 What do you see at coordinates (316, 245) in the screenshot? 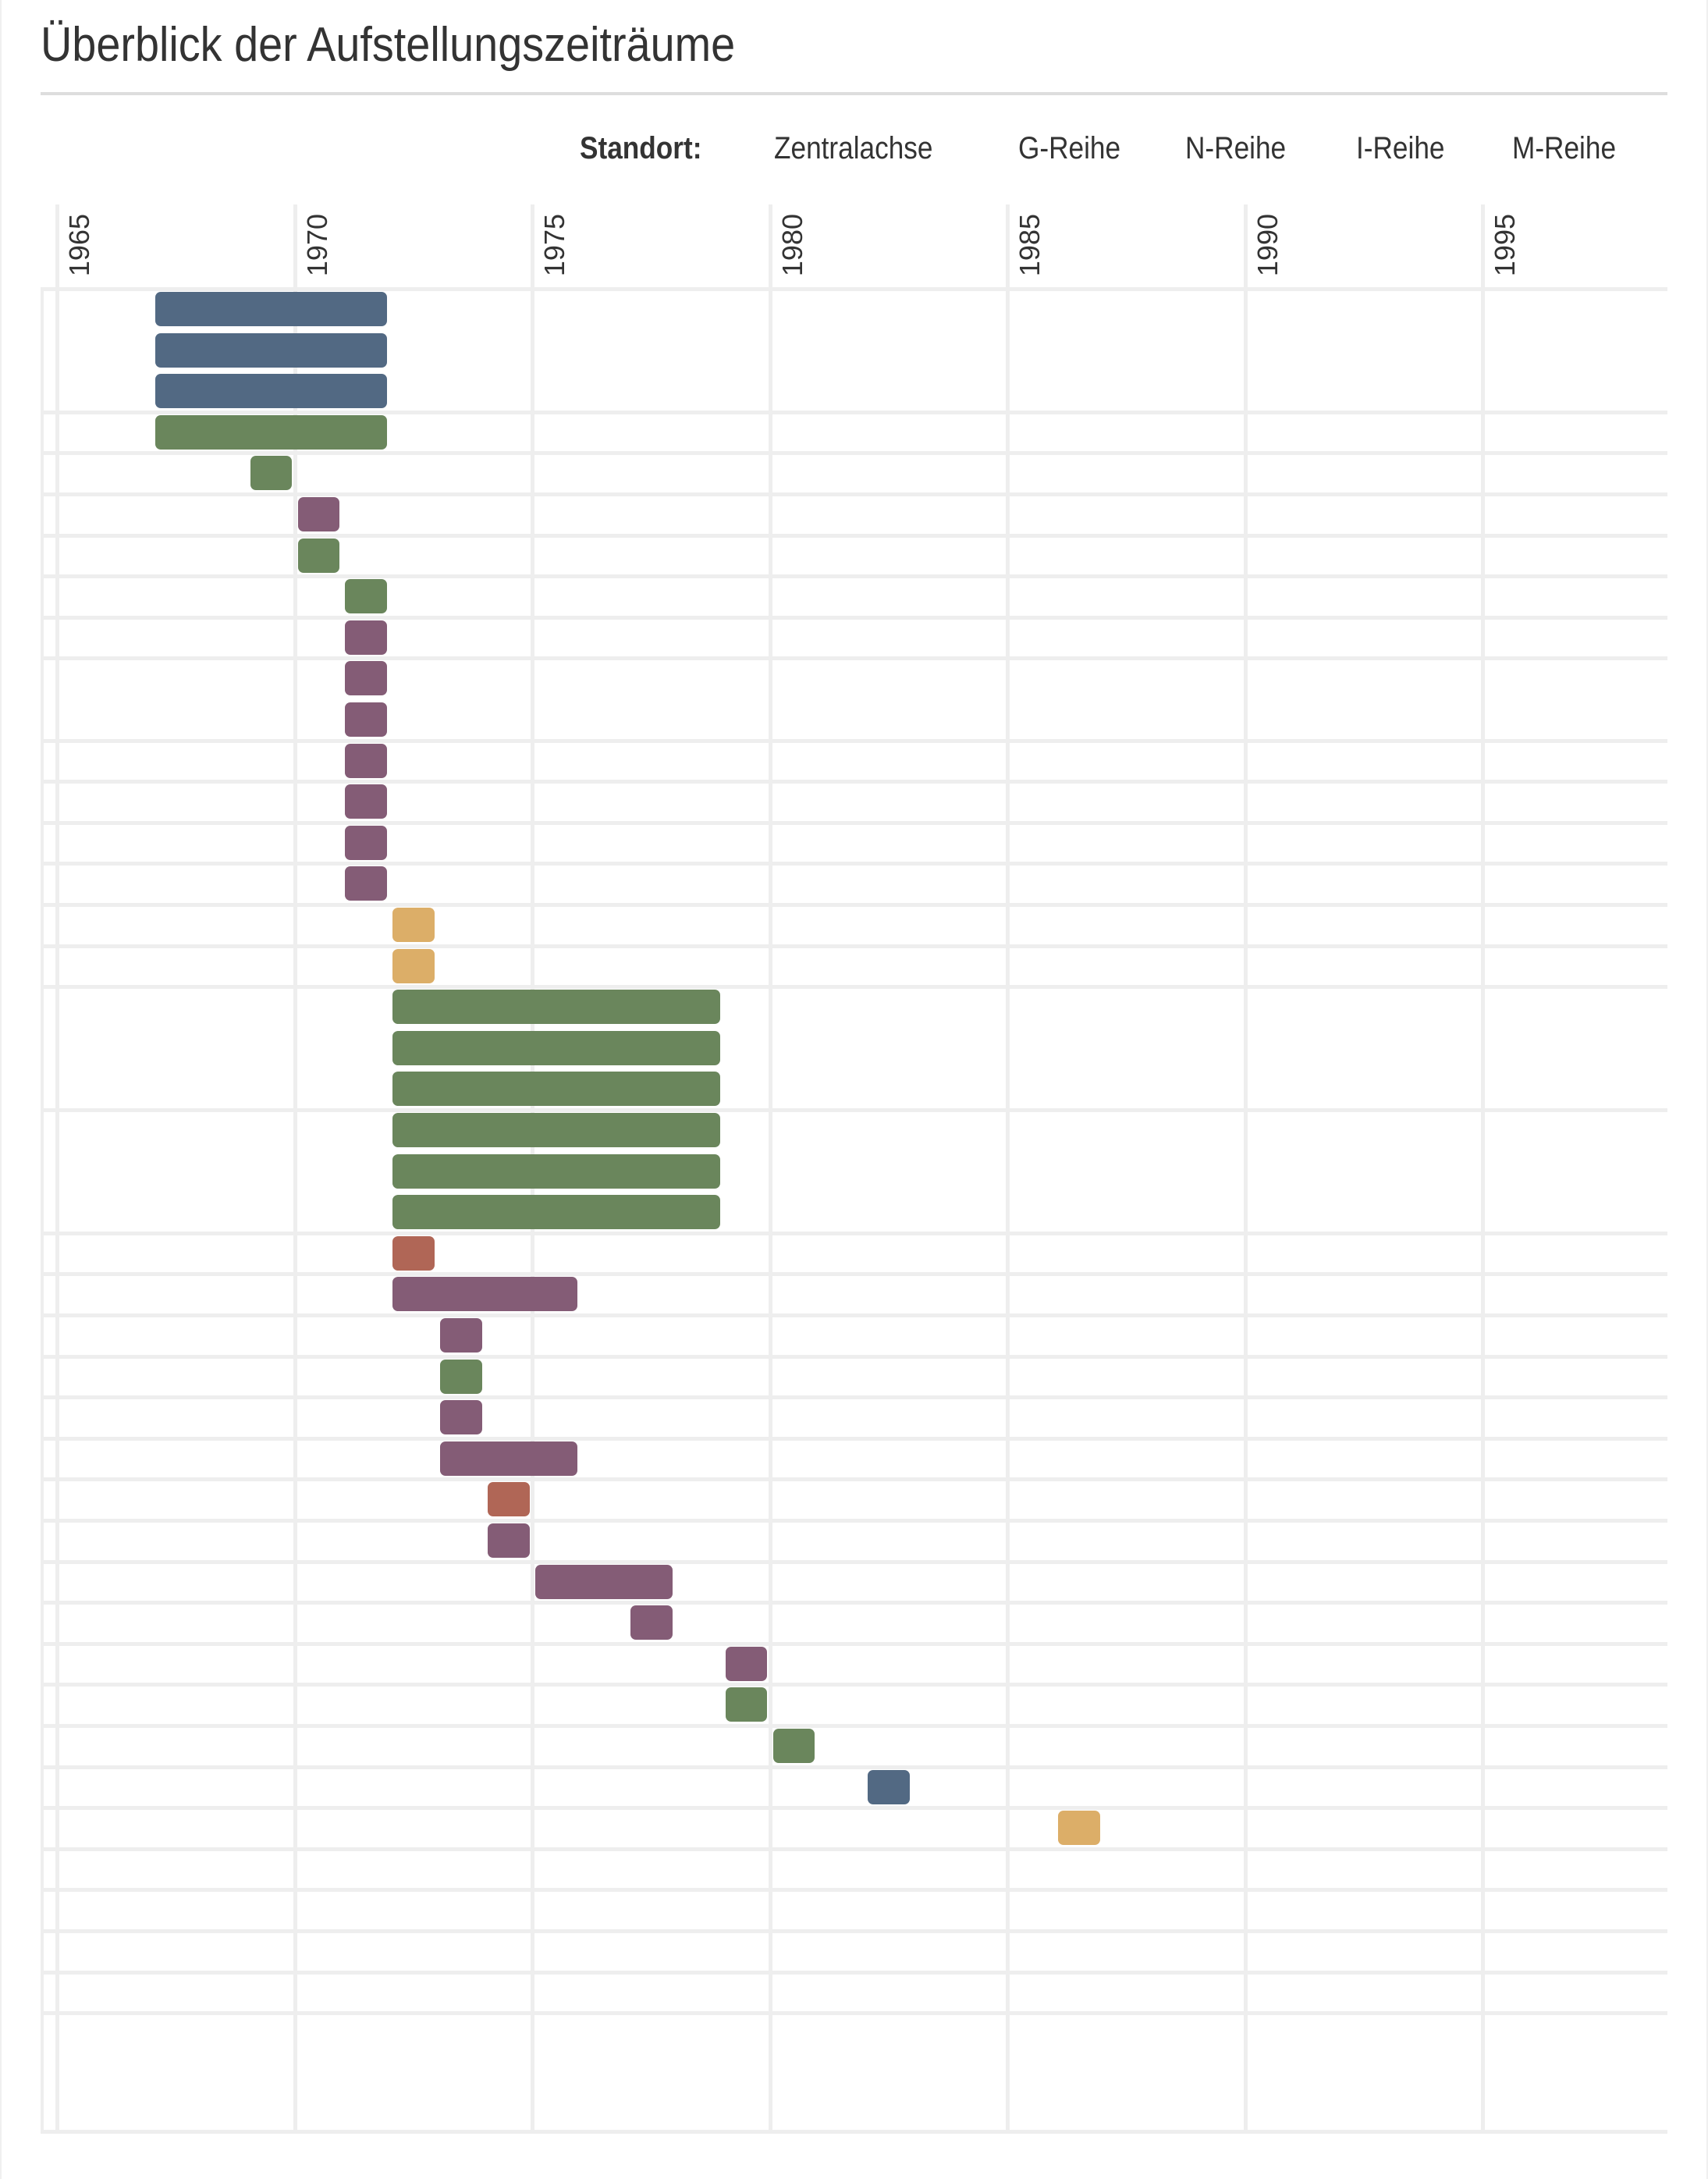
I see `tick-label-1970: 1970` at bounding box center [316, 245].